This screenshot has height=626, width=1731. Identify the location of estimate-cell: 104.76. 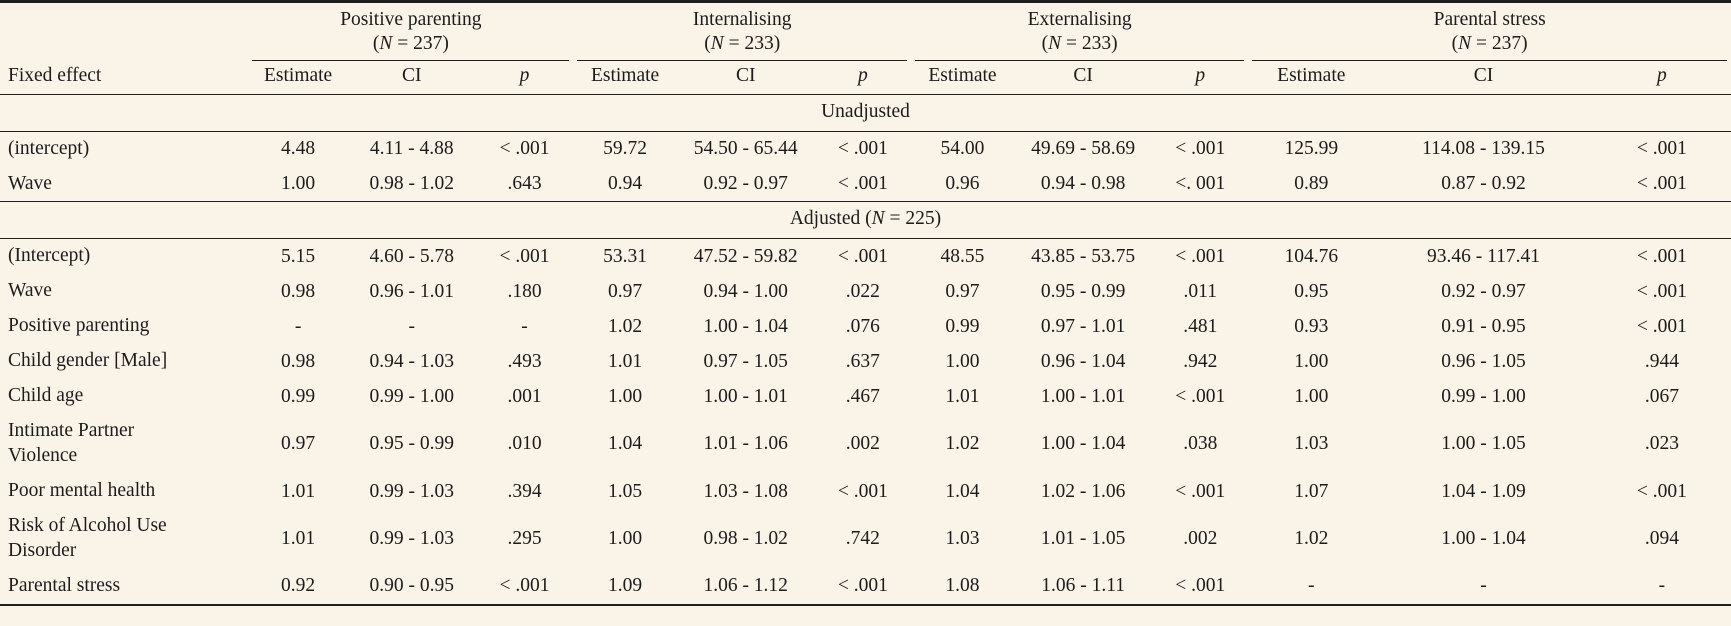
(1311, 256).